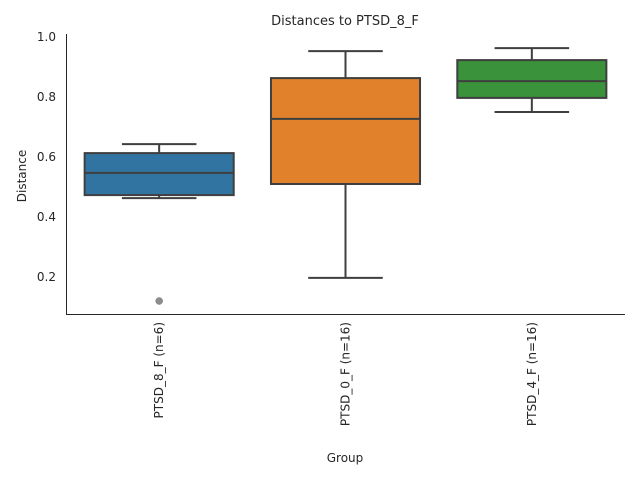 This screenshot has width=640, height=480. What do you see at coordinates (46, 277) in the screenshot?
I see `y-tick-label: 0.2` at bounding box center [46, 277].